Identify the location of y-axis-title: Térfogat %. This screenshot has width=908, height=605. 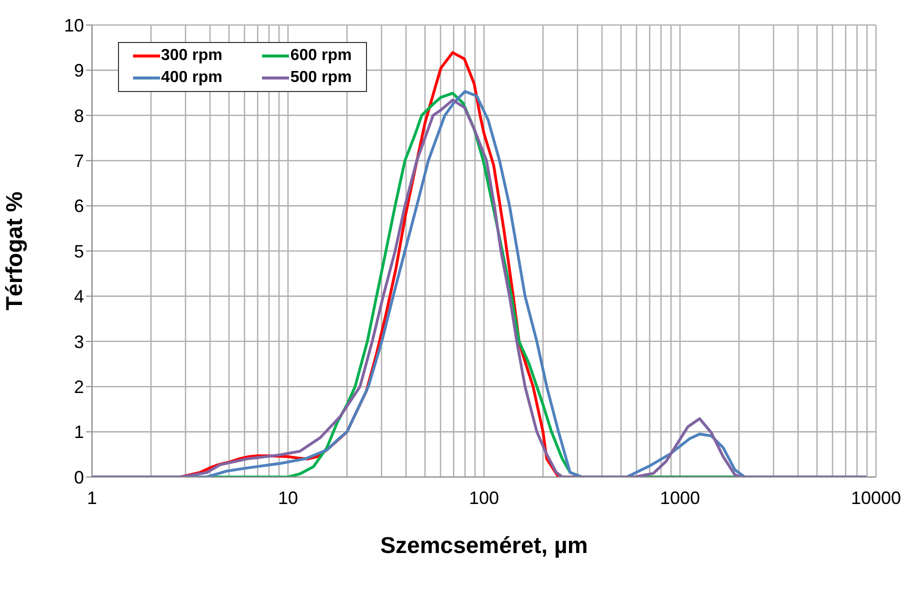
(14, 251).